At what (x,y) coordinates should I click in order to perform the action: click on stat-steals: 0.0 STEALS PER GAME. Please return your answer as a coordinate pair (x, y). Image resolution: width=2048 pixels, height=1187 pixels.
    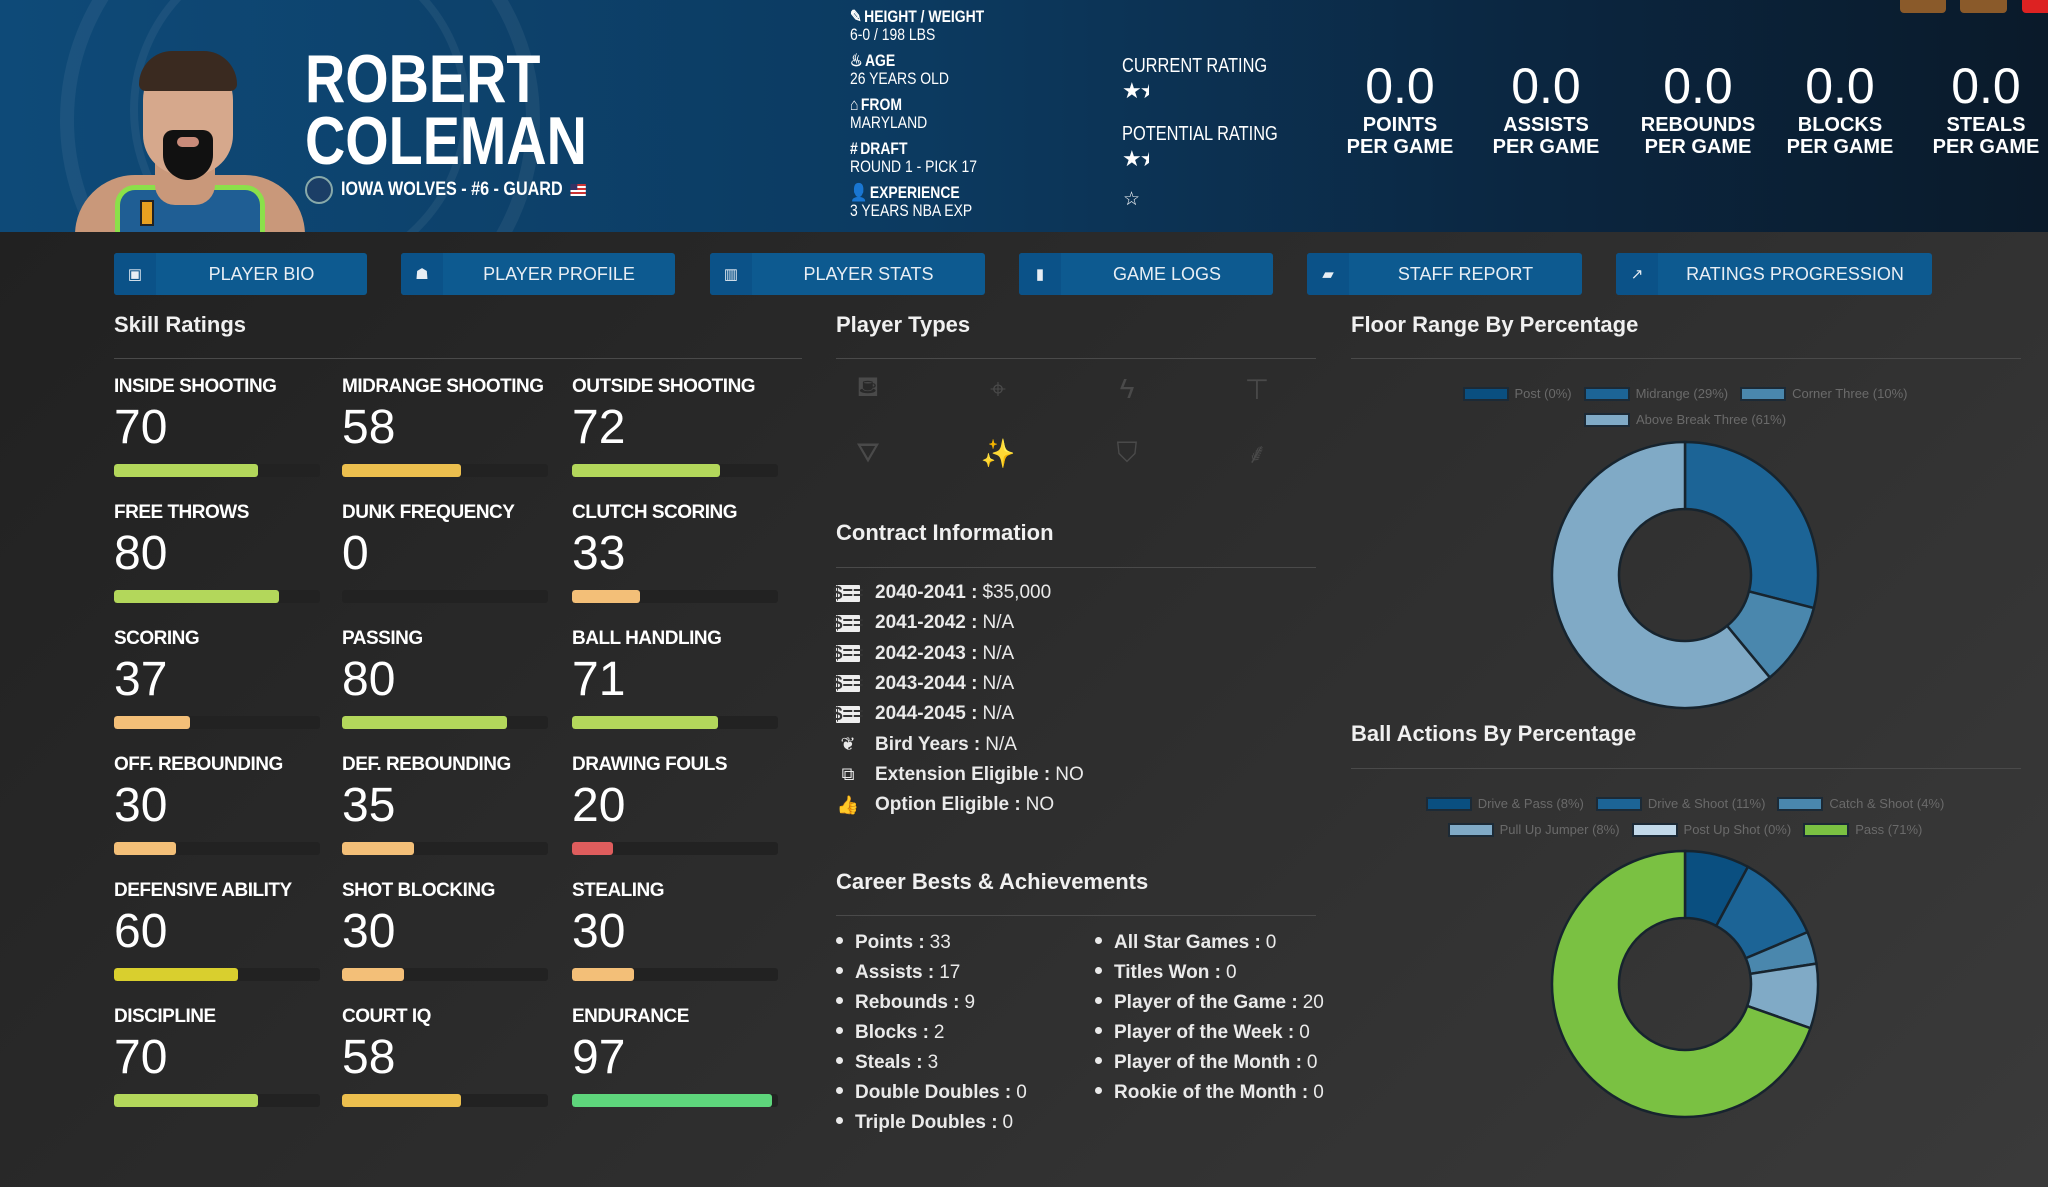
    Looking at the image, I should click on (1986, 108).